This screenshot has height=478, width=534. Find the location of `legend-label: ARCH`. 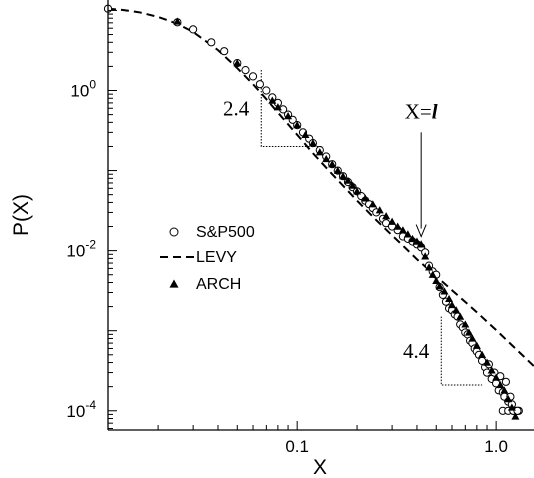

legend-label: ARCH is located at coordinates (218, 284).